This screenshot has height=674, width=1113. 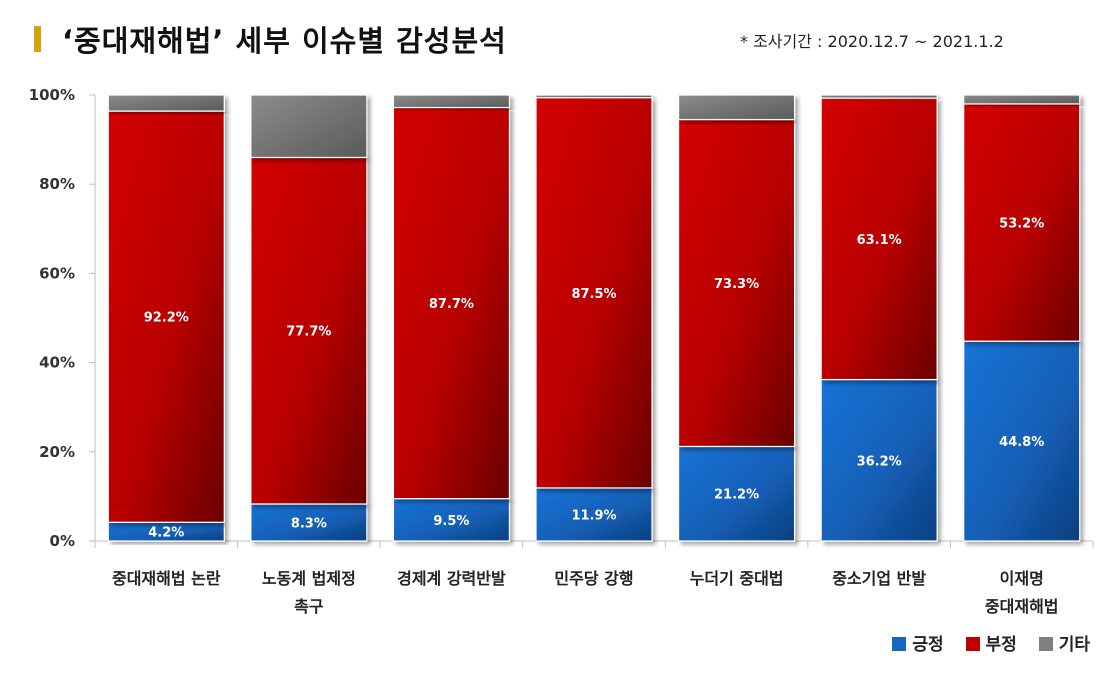 I want to click on y-tick-label: 80%, so click(x=57, y=184).